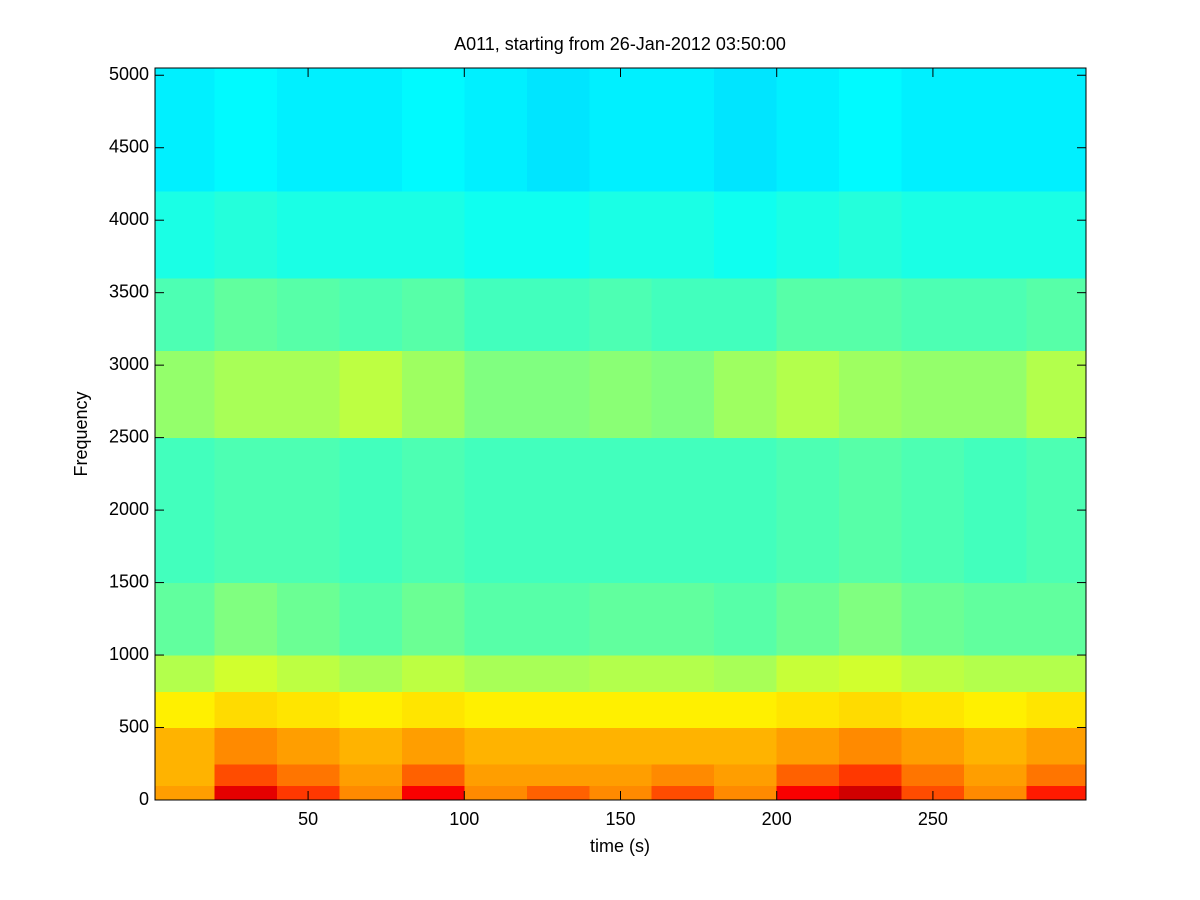  What do you see at coordinates (933, 819) in the screenshot?
I see `x-tick-label: 250` at bounding box center [933, 819].